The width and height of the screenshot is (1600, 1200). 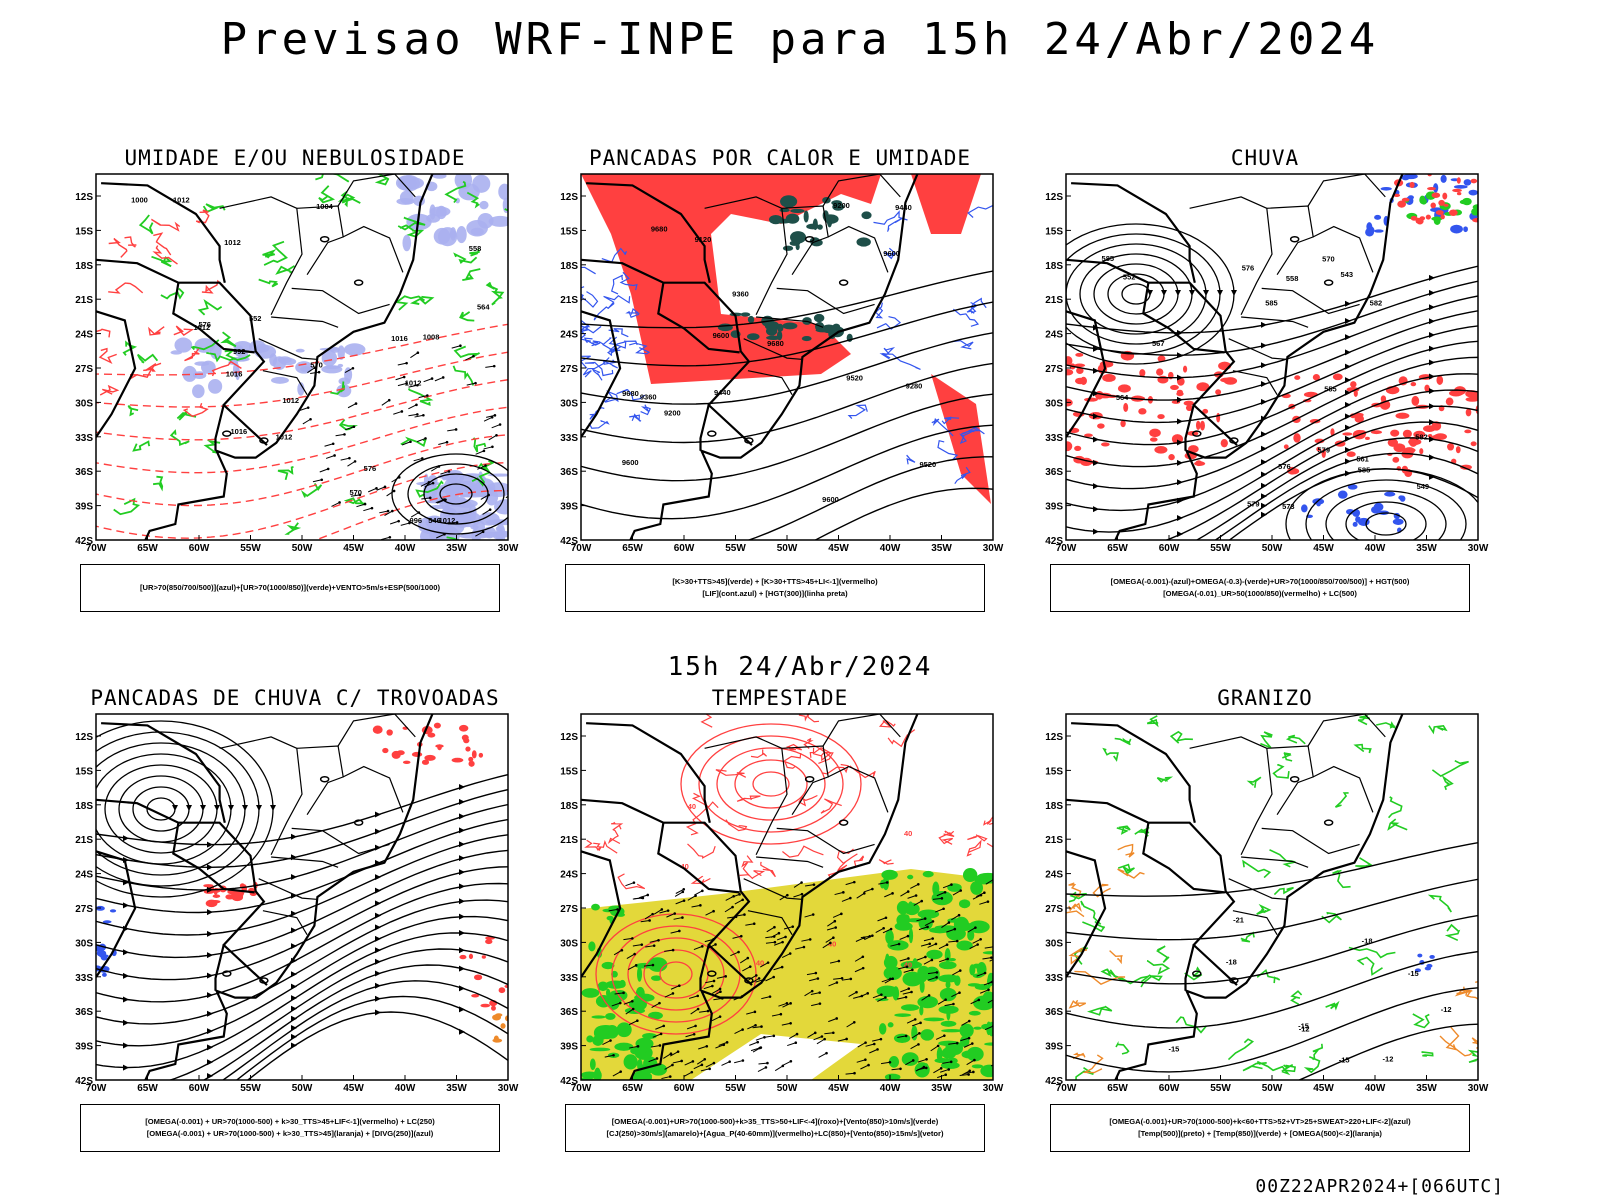 I want to click on contour-label: 1016, so click(x=234, y=374).